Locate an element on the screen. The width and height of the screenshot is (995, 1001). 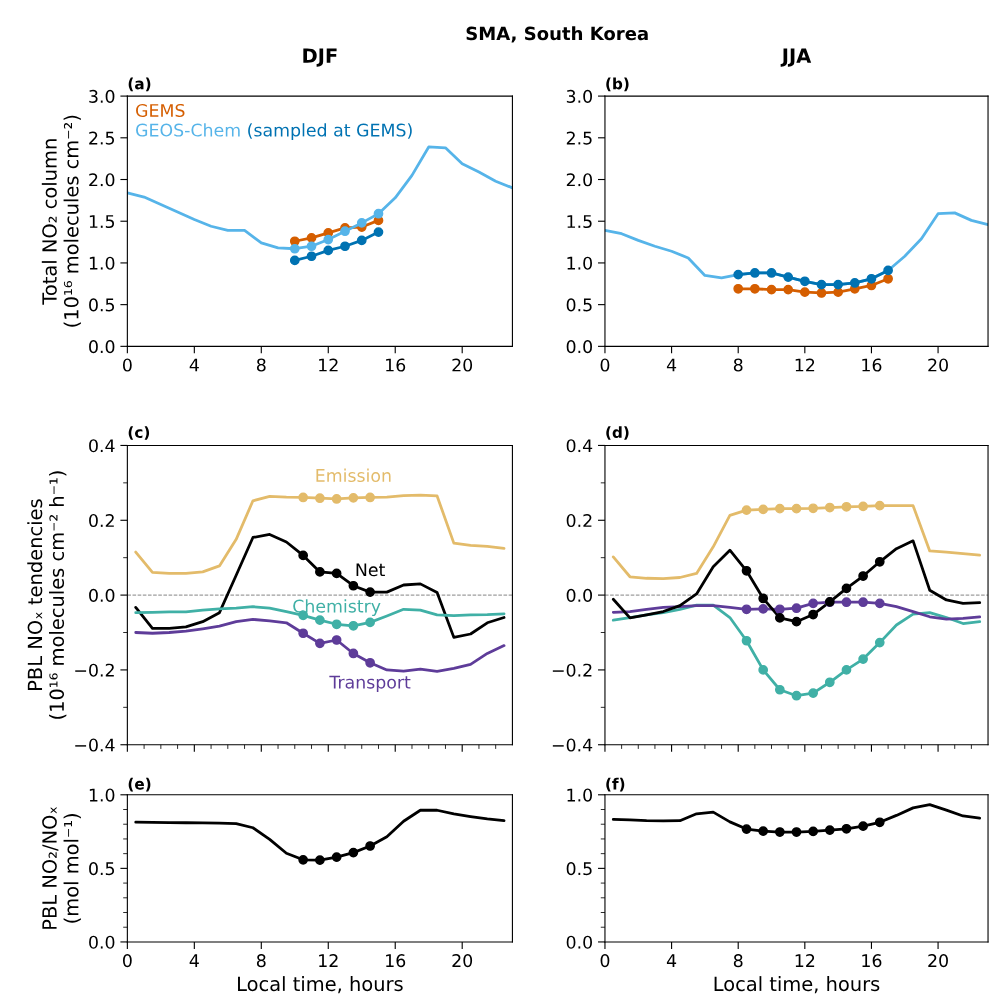
text: GEOS-Chem is located at coordinates (188, 130).